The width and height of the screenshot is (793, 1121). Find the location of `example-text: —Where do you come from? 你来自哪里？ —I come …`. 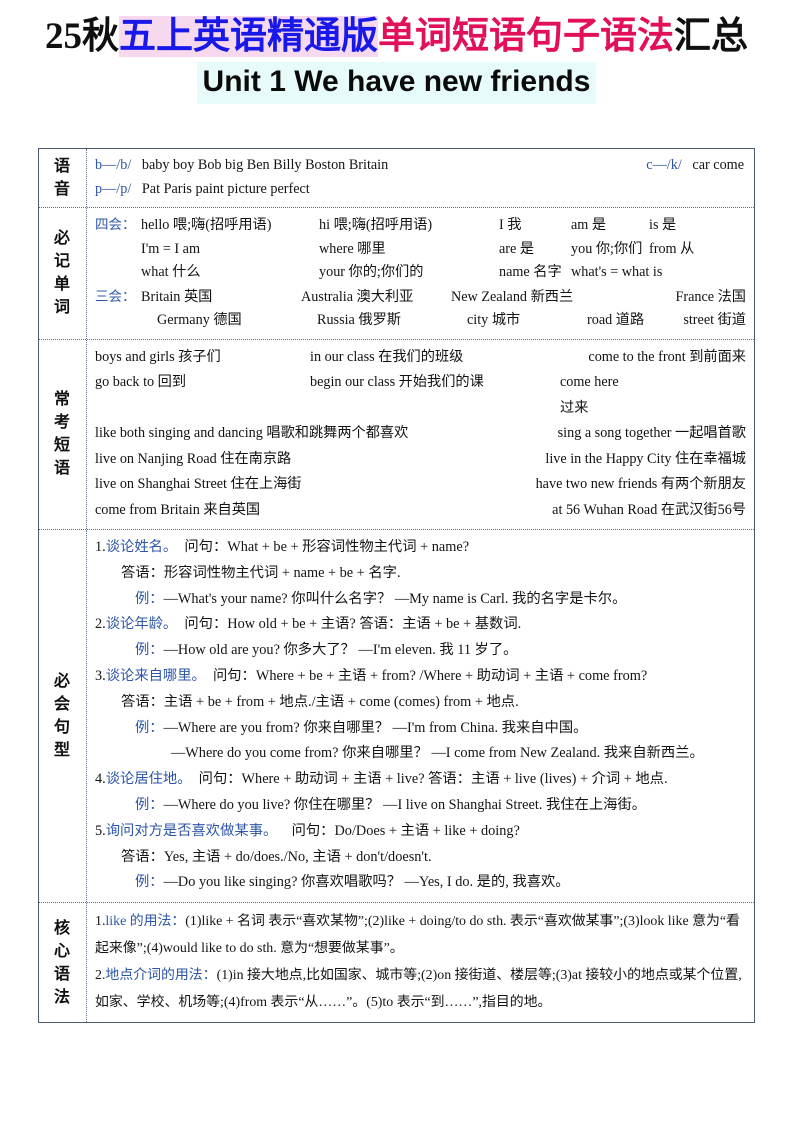

example-text: —Where do you come from? 你来自哪里？ —I come … is located at coordinates (437, 753).